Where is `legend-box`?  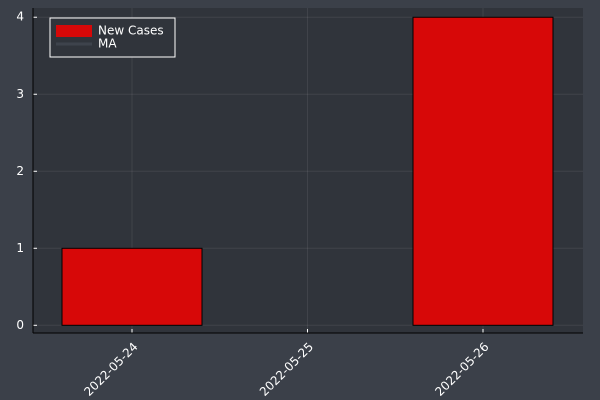 legend-box is located at coordinates (112, 37).